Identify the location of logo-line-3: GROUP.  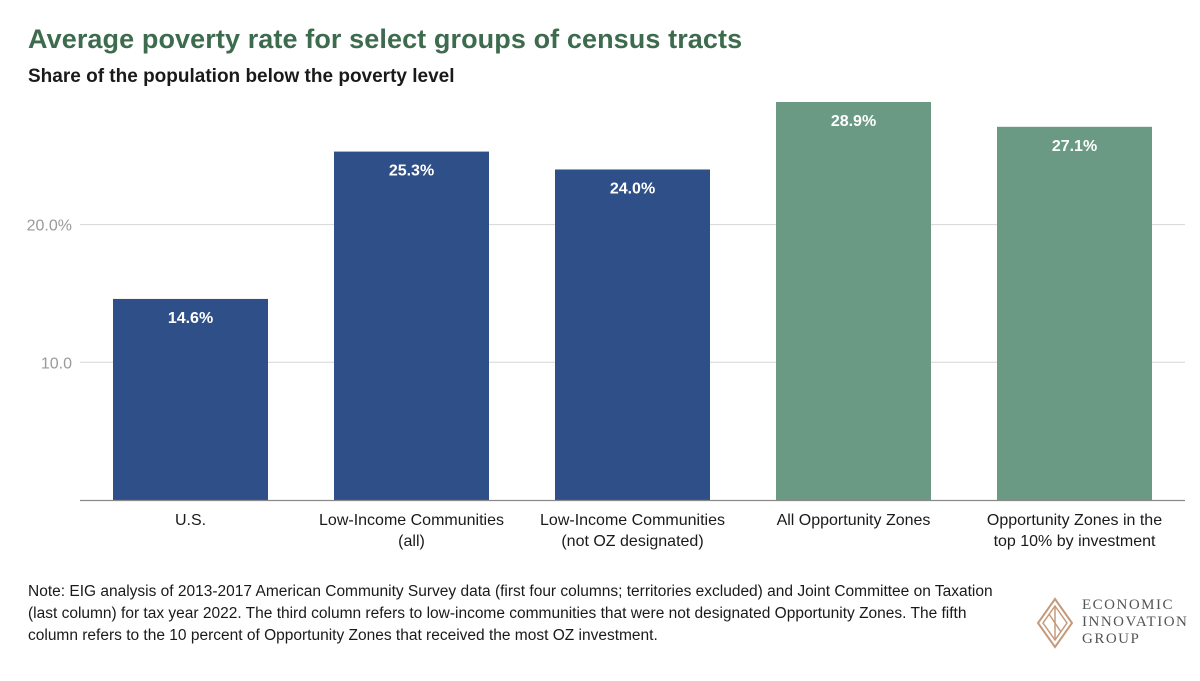
(1111, 639).